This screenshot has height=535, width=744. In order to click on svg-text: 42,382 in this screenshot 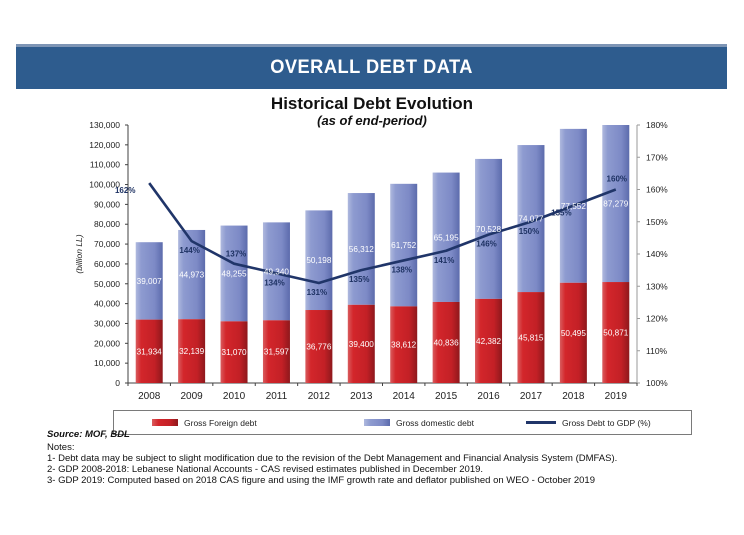, I will do `click(488, 341)`.